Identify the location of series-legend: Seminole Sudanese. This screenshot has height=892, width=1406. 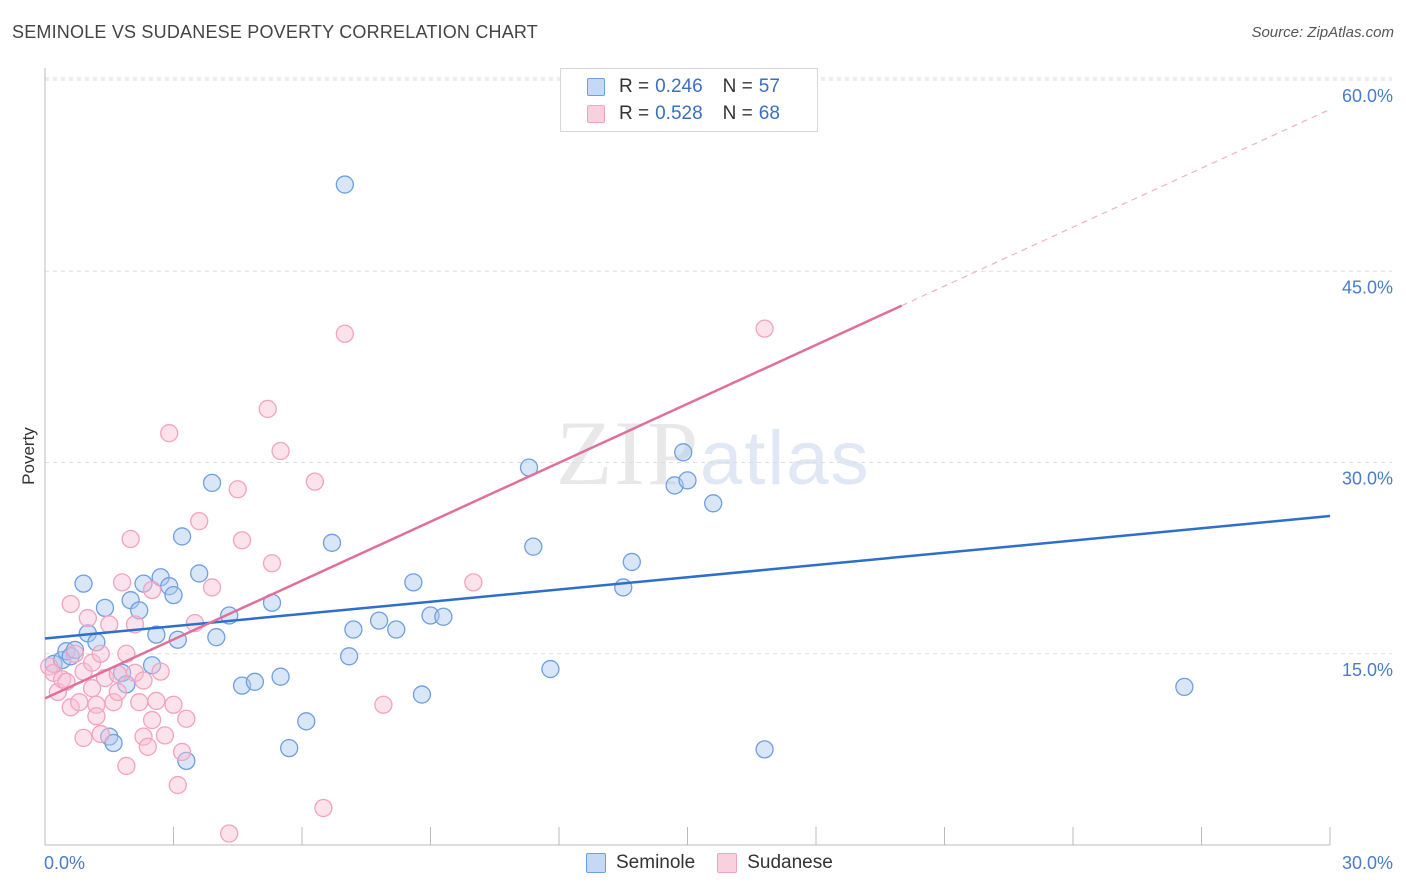
(720, 863).